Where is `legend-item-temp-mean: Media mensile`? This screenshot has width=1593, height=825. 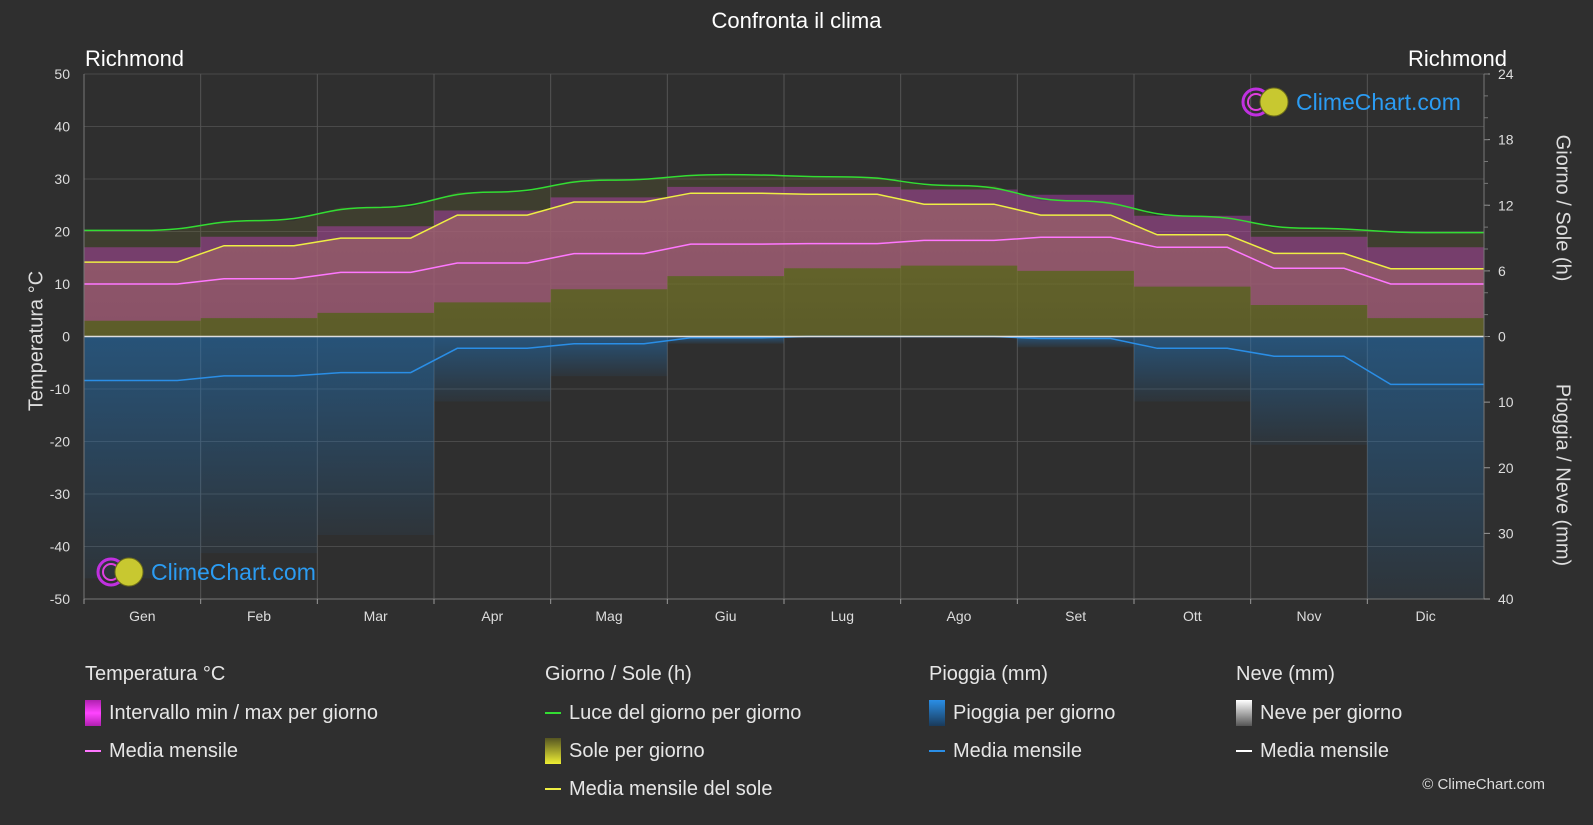
legend-item-temp-mean: Media mensile is located at coordinates (231, 751).